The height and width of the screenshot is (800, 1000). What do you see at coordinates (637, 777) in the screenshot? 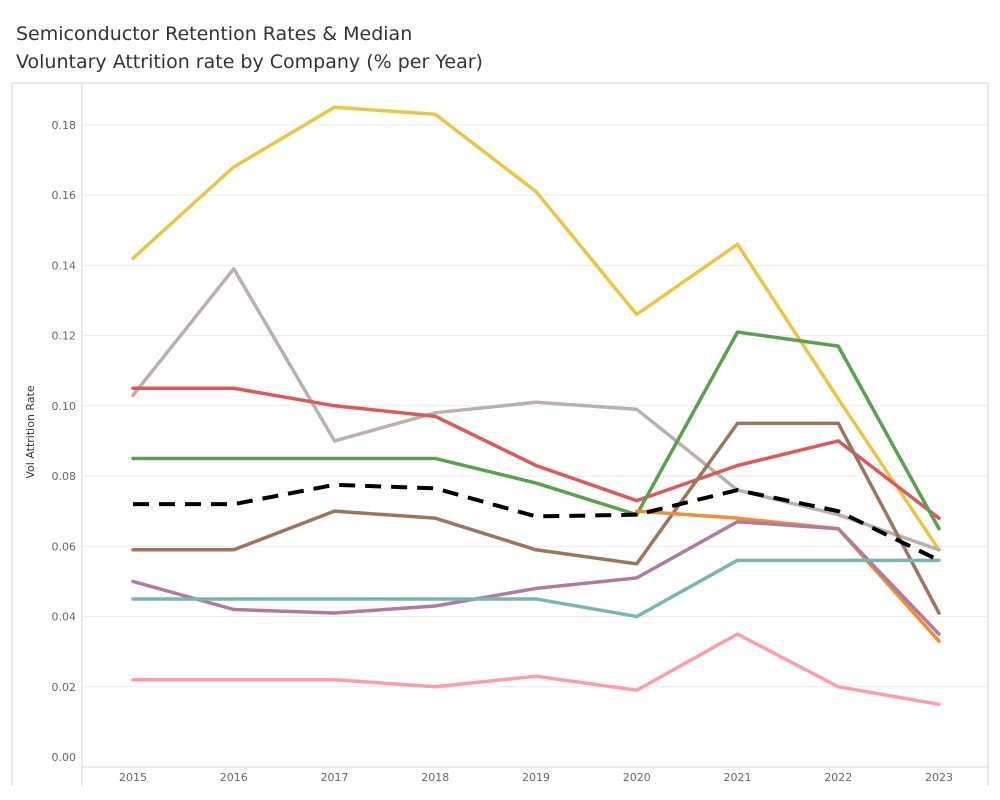
I see `x-tick-2020: 2020` at bounding box center [637, 777].